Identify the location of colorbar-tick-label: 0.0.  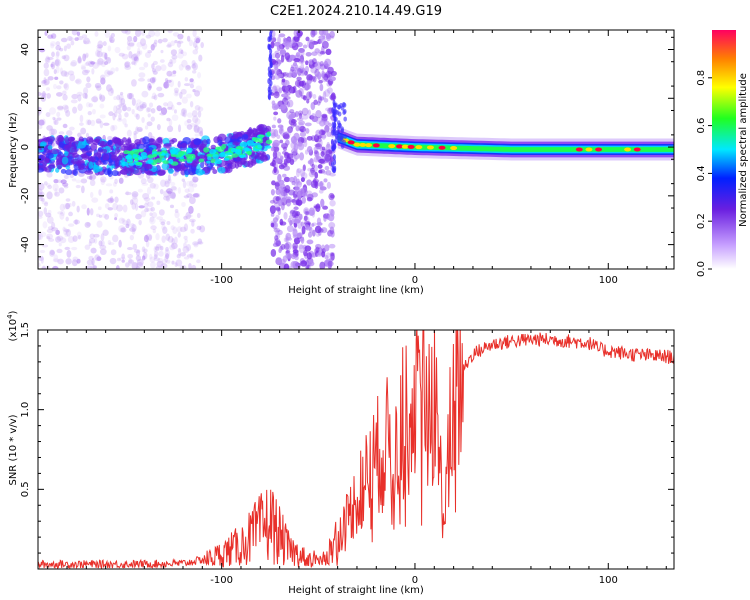
(701, 269).